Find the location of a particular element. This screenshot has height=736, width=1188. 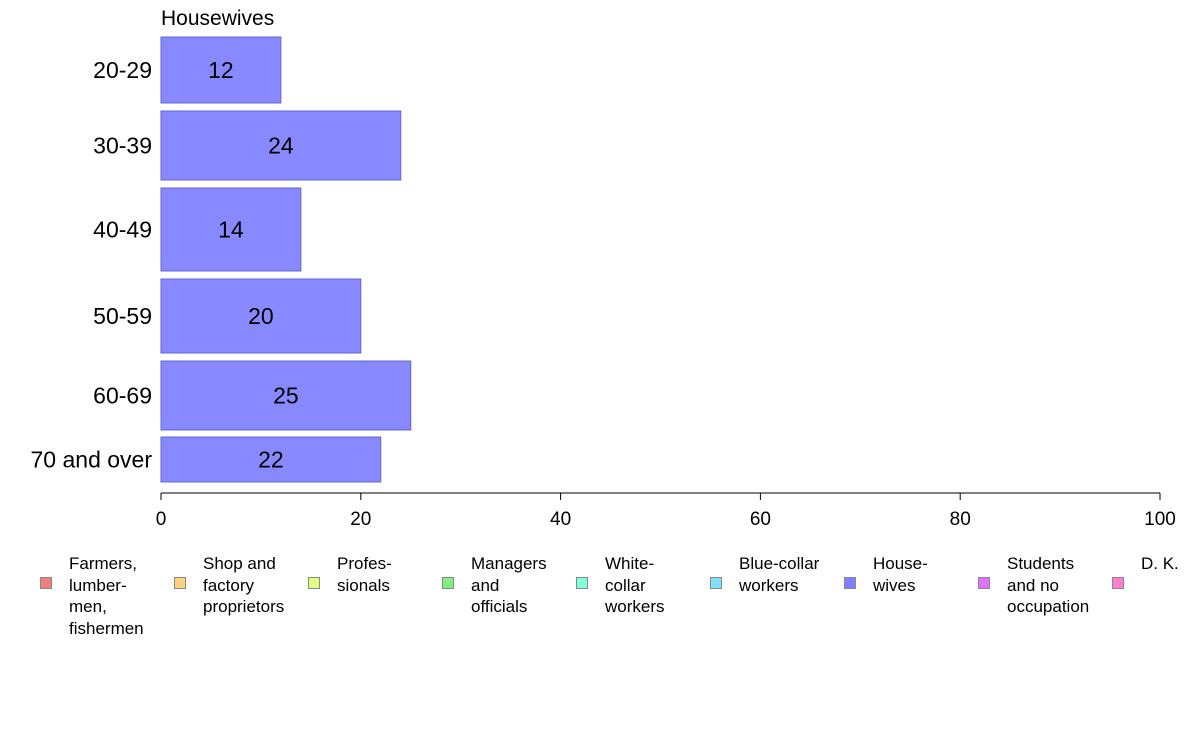

legend-label: House- wives is located at coordinates (900, 574).